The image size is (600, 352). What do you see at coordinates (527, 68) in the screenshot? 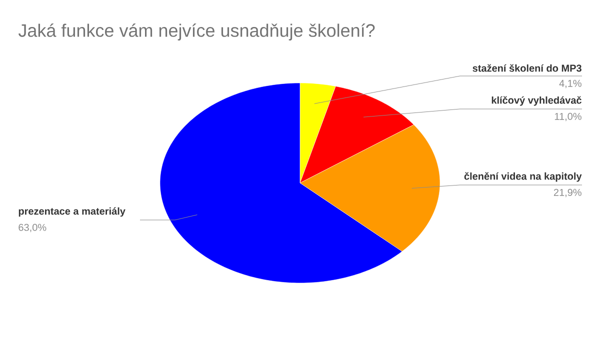
I see `slice-label: stažení školení do MP3` at bounding box center [527, 68].